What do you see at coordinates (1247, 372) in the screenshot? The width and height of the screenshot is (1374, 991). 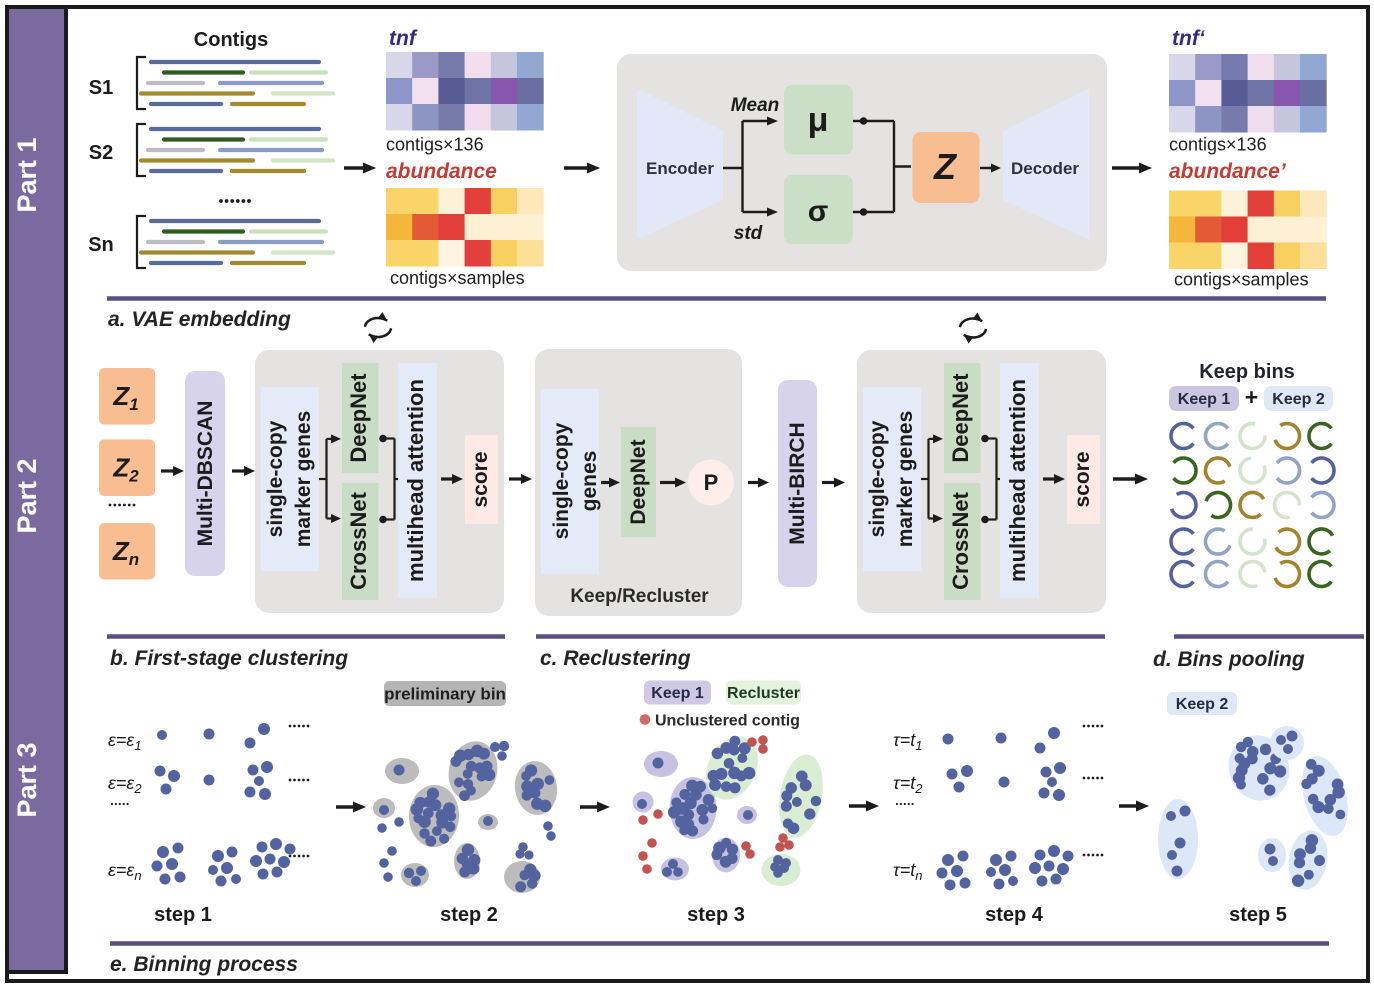 I see `svg-text: Keep bins` at bounding box center [1247, 372].